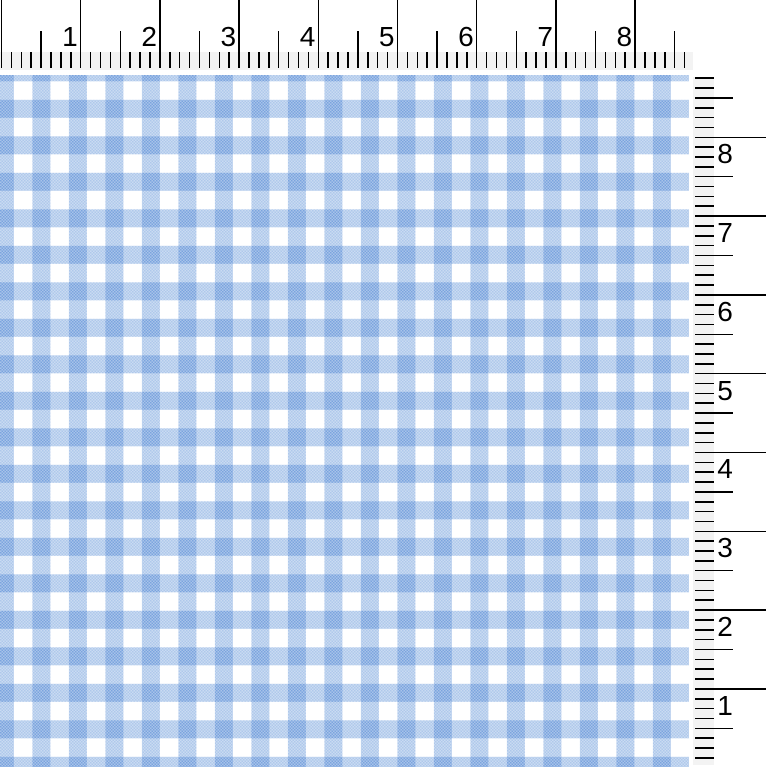 This screenshot has height=767, width=766. What do you see at coordinates (347, 35) in the screenshot?
I see `top-ruler: 1 2 3 4 5 6 7 8` at bounding box center [347, 35].